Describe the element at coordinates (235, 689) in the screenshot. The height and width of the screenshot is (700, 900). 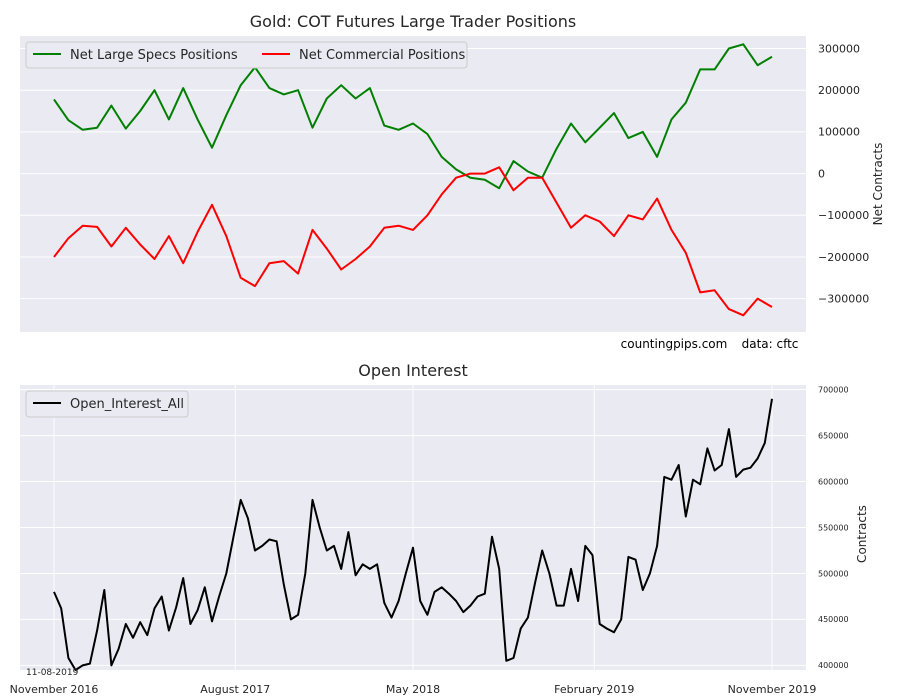
I see `x-tick-label: August 2017` at that location.